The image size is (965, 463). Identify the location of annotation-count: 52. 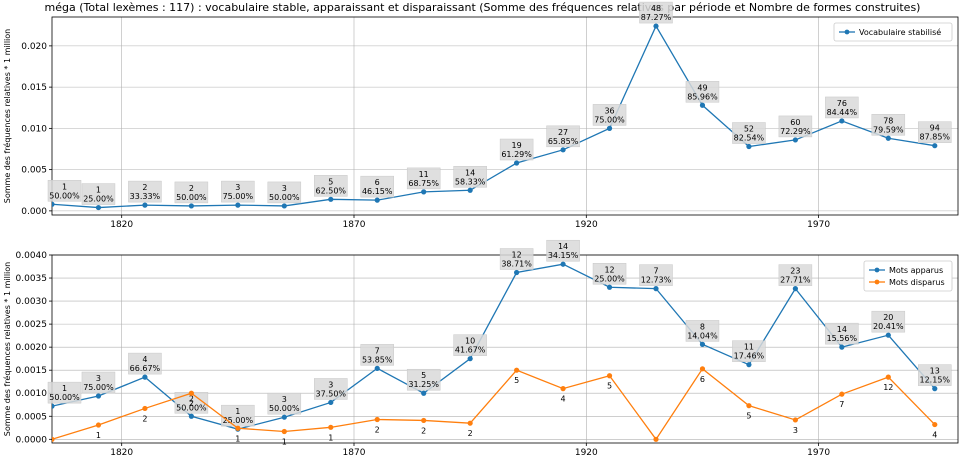
(749, 129).